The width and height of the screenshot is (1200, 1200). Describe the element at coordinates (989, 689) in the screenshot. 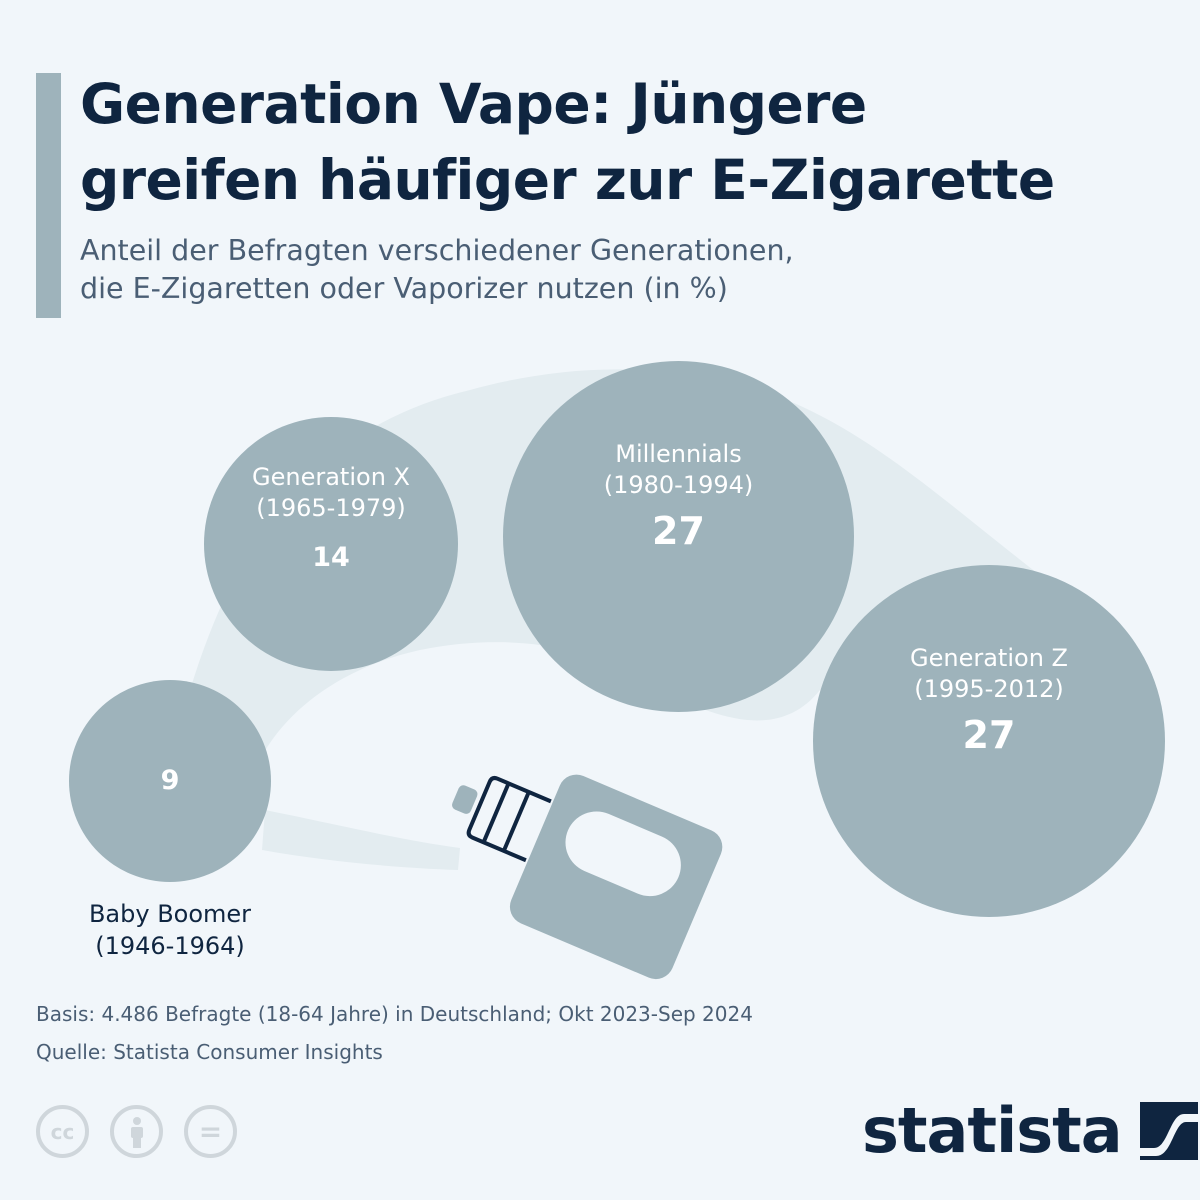

I see `bubble-label-years: (1995-2012)` at that location.